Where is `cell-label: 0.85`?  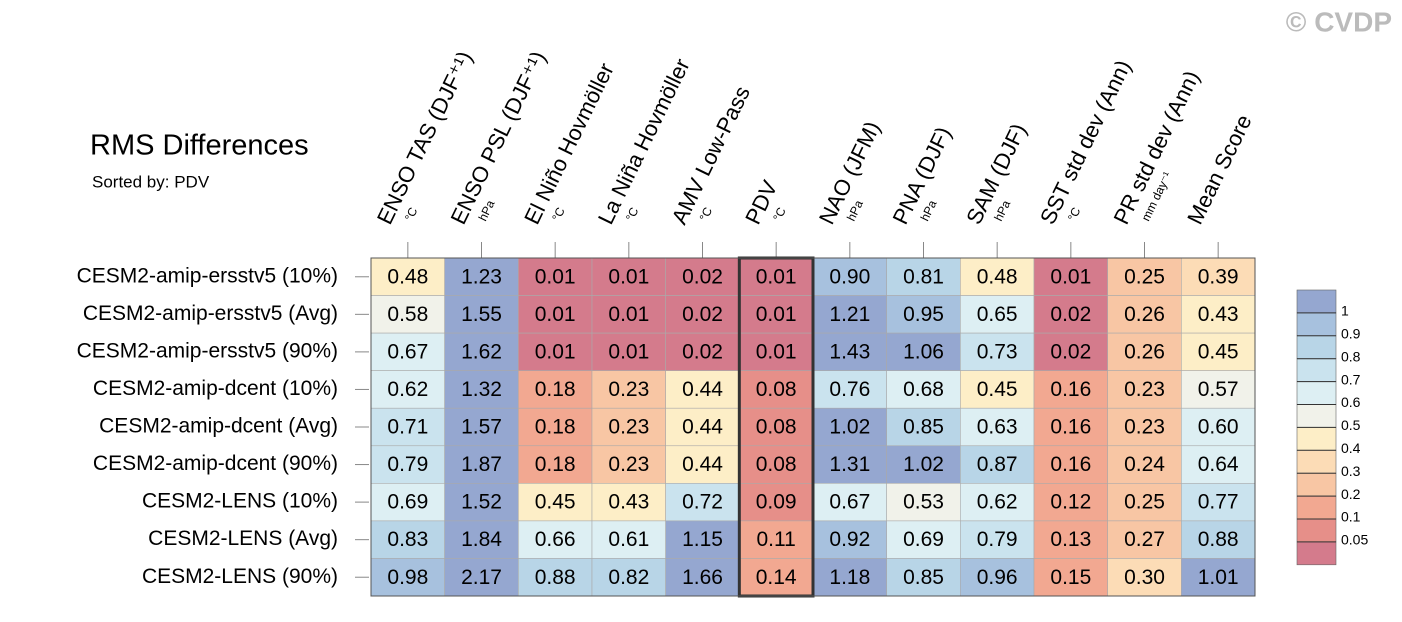 cell-label: 0.85 is located at coordinates (923, 577).